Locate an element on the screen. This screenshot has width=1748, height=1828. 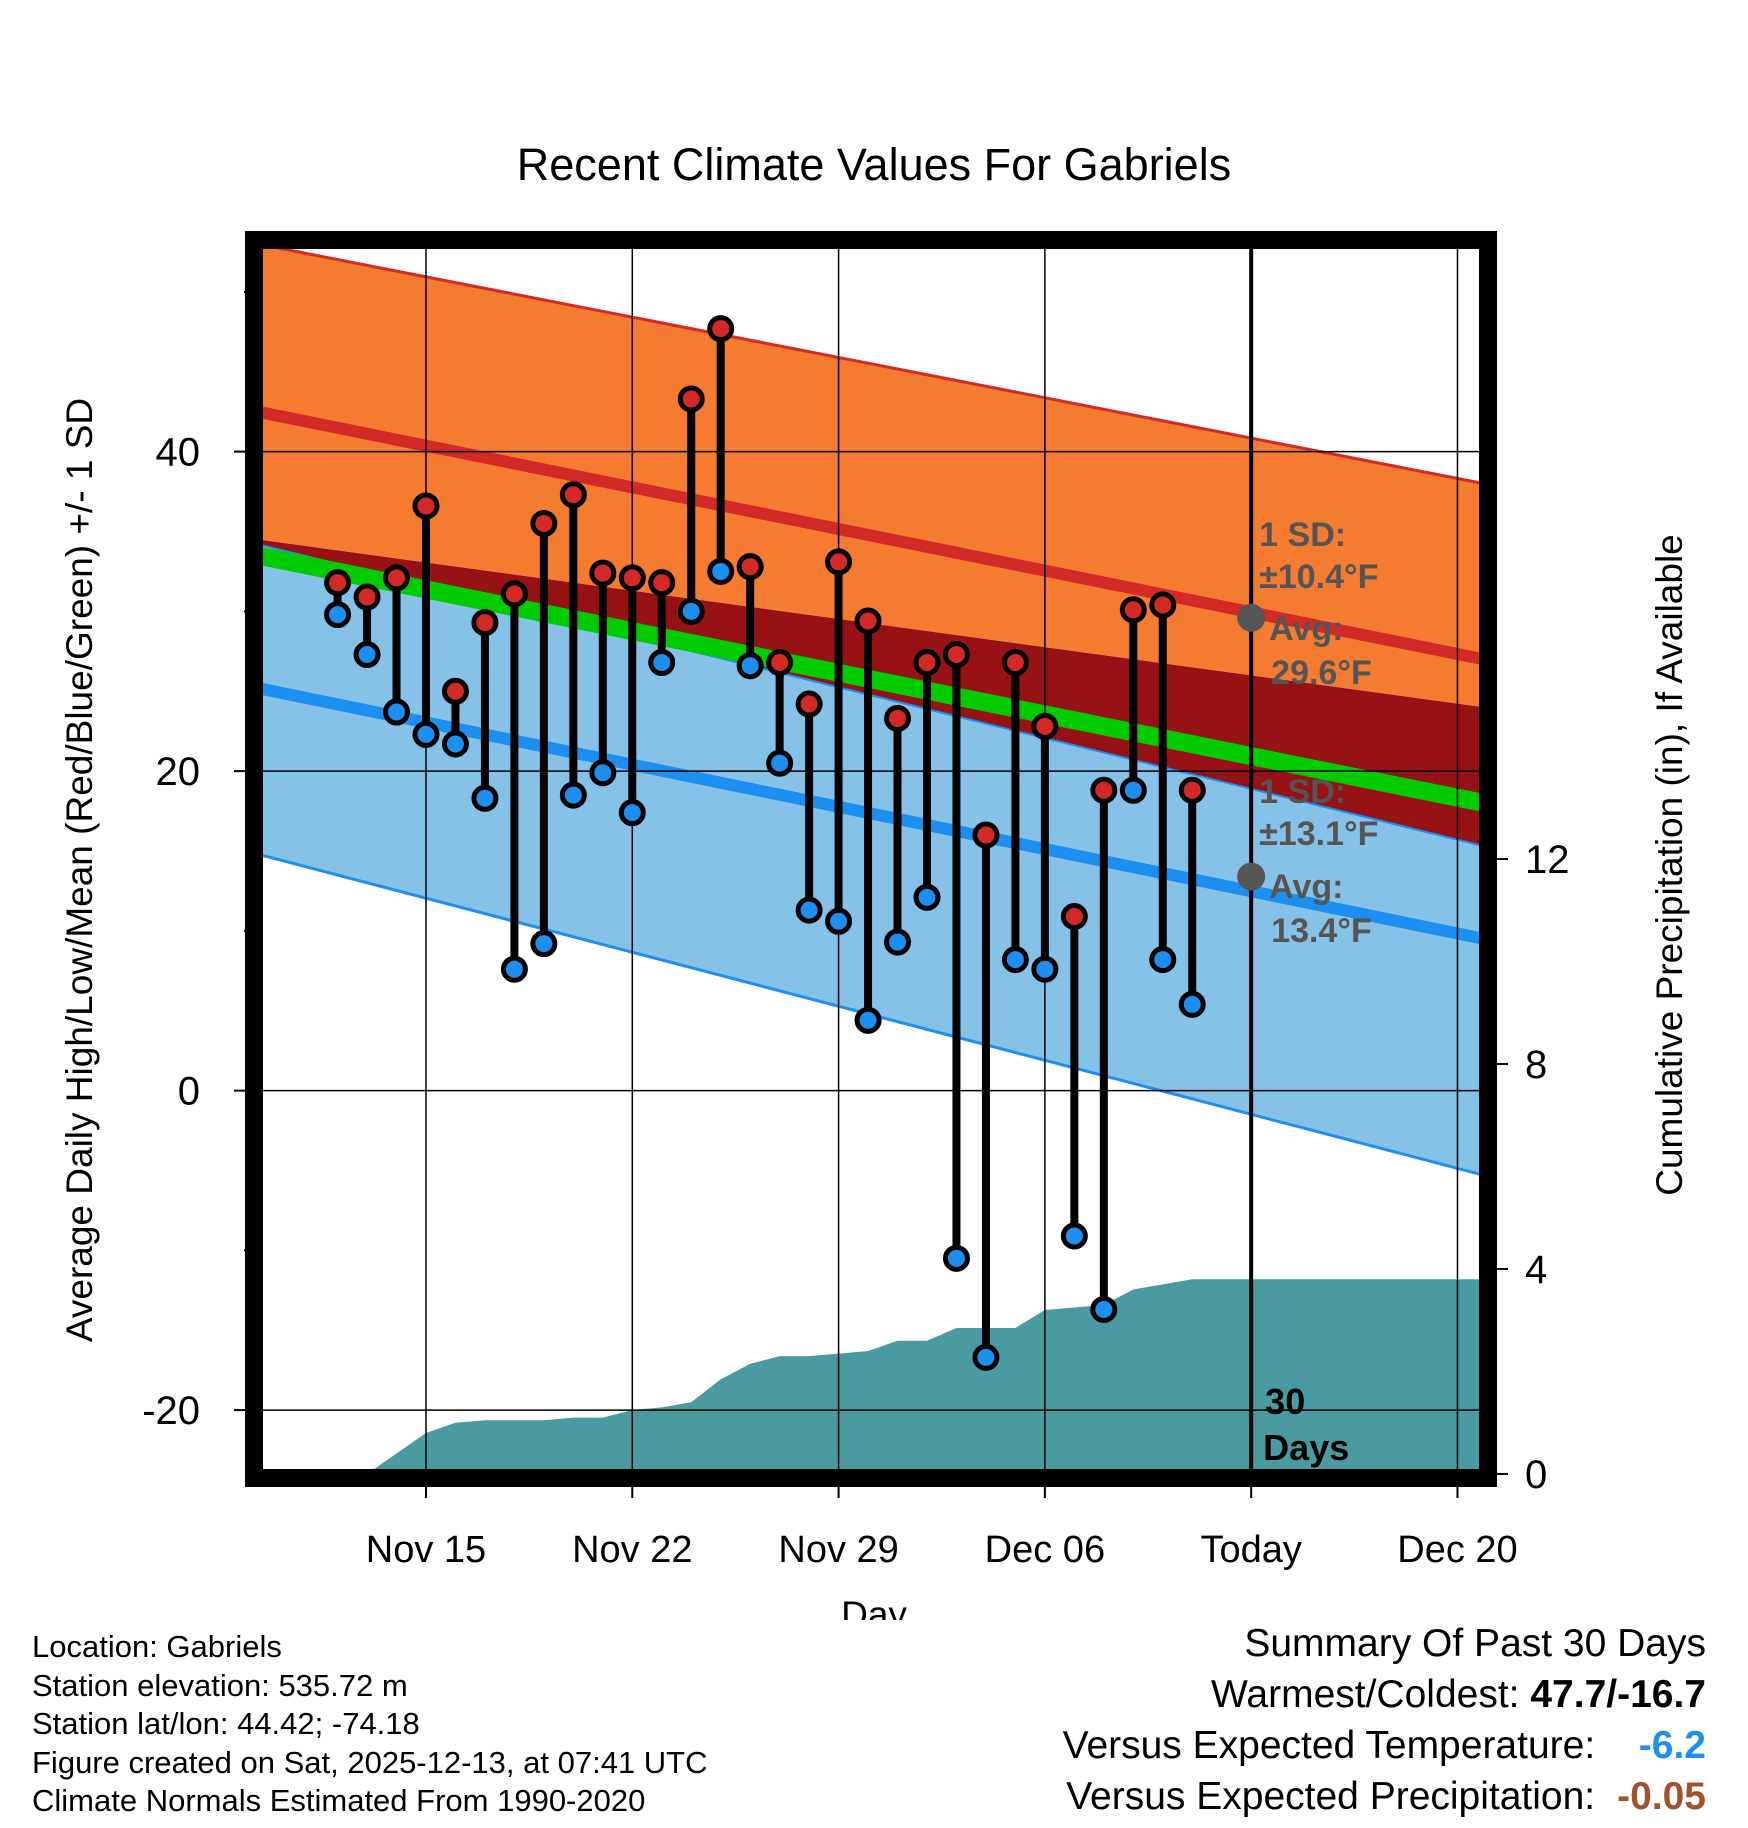
y-tick-label-right: 12 is located at coordinates (1547, 860).